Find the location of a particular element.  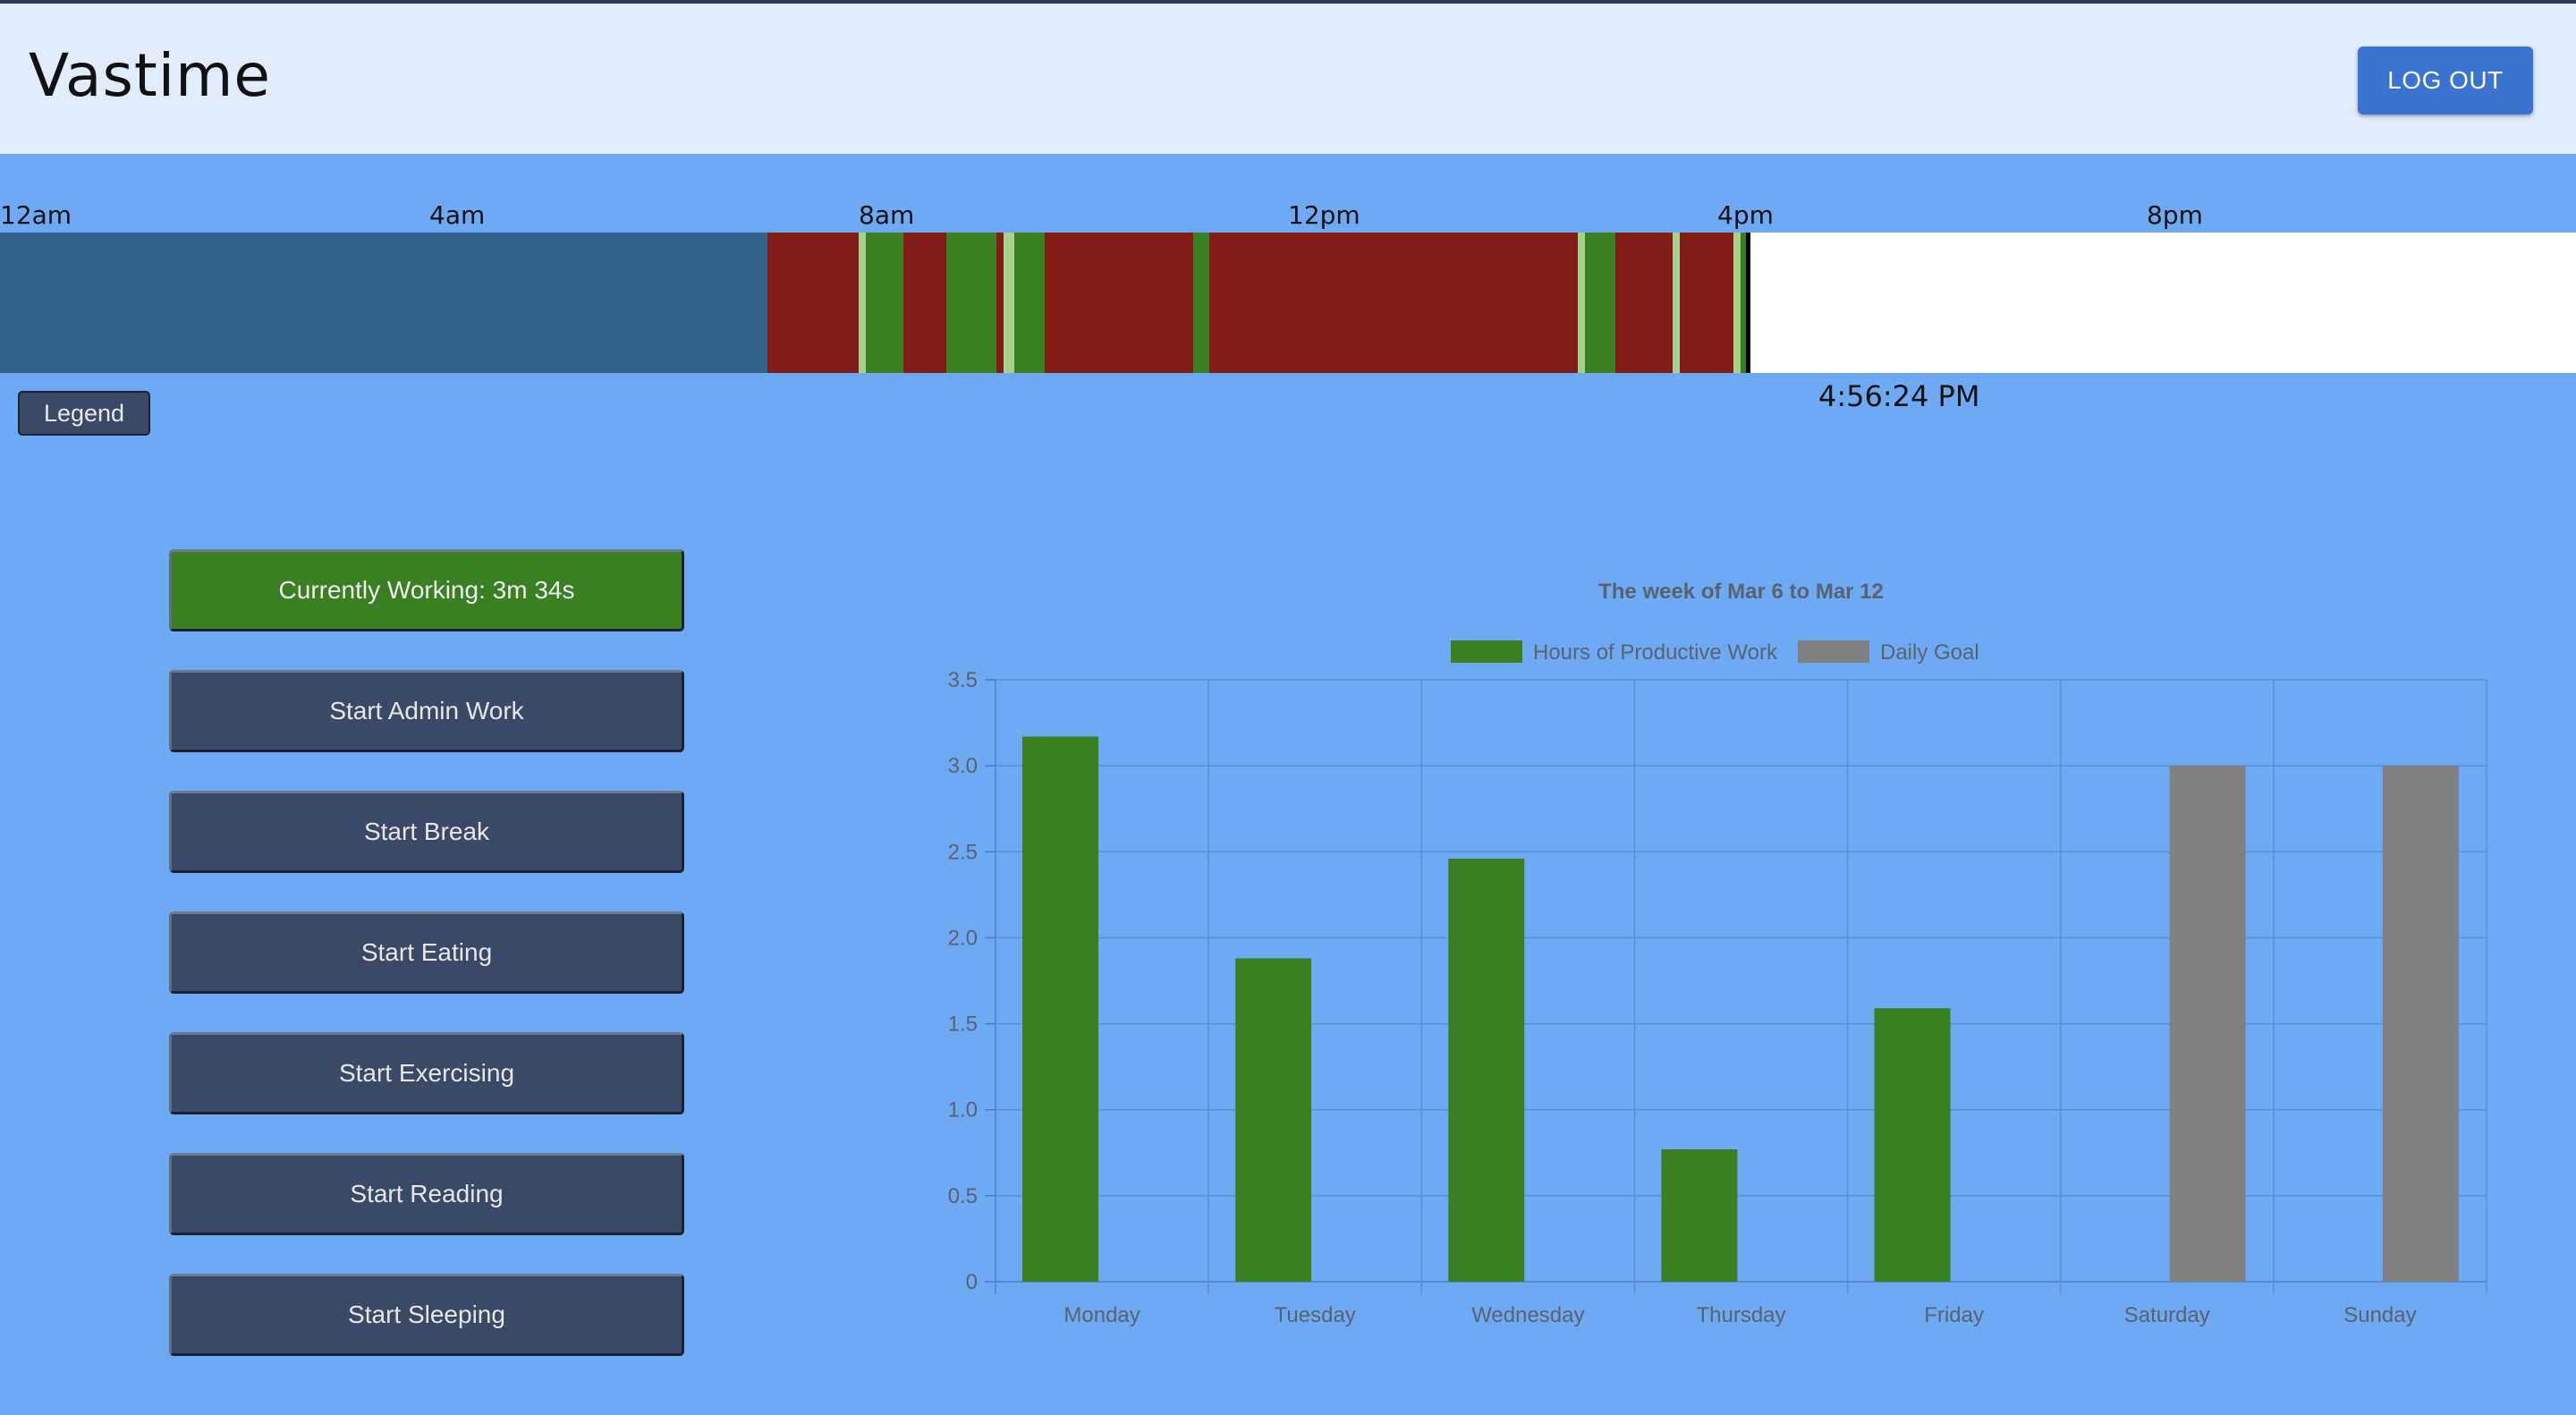

current-activity-button: Currently Working: 3m 34s is located at coordinates (426, 590).